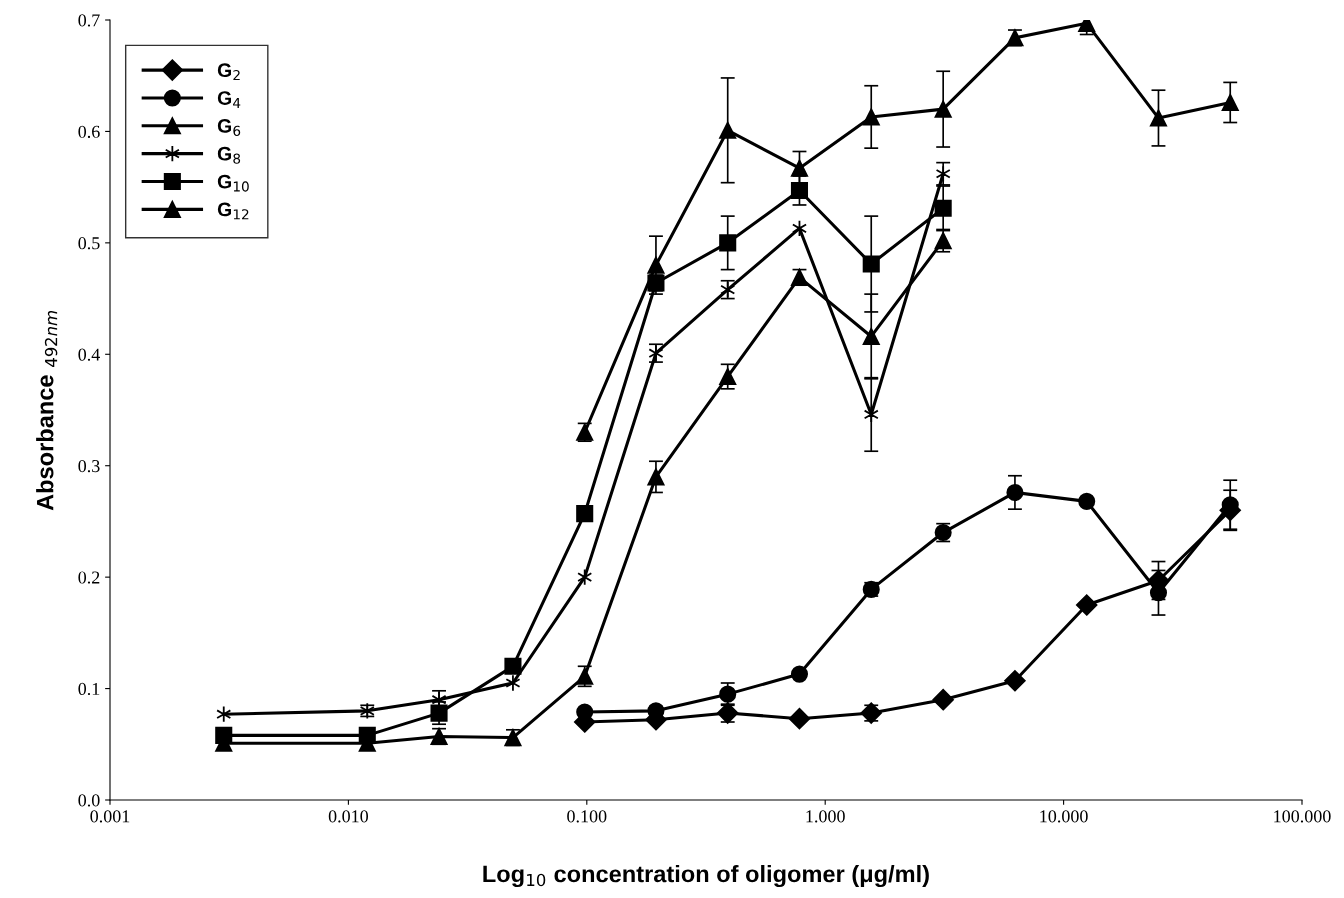 This screenshot has width=1344, height=898. What do you see at coordinates (110, 816) in the screenshot?
I see `x-tick-label: 0.001` at bounding box center [110, 816].